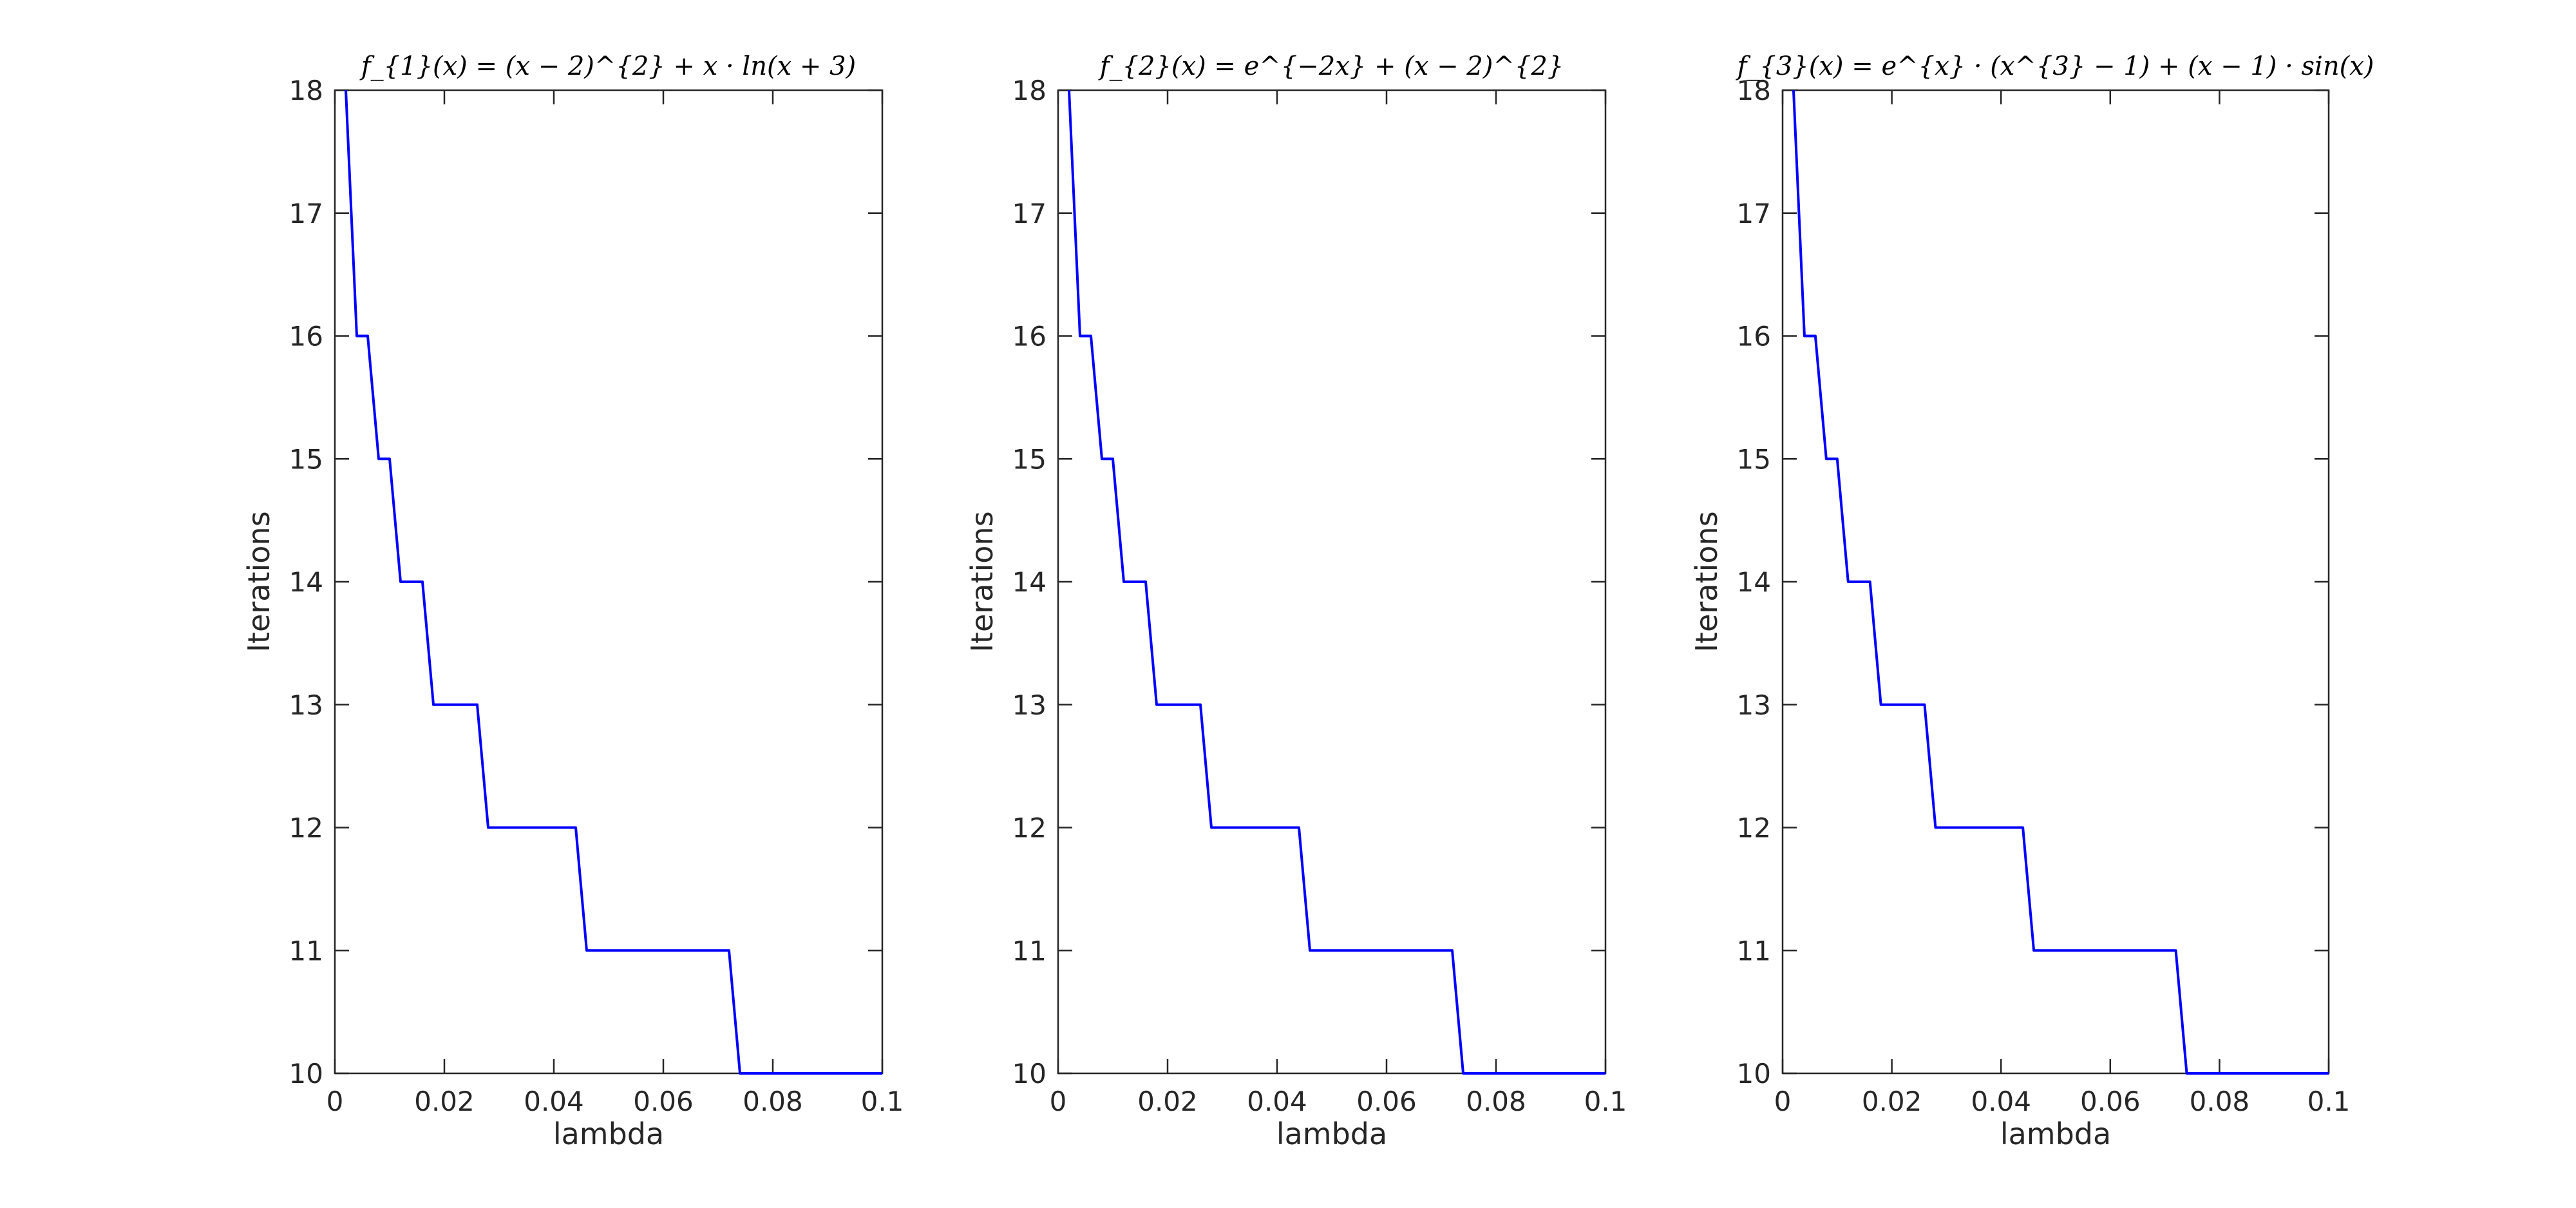 Image resolution: width=2576 pixels, height=1208 pixels. Describe the element at coordinates (1331, 66) in the screenshot. I see `chart-title: f_{2}(x) = e^{−2x} + (x − 2)^{2}` at that location.